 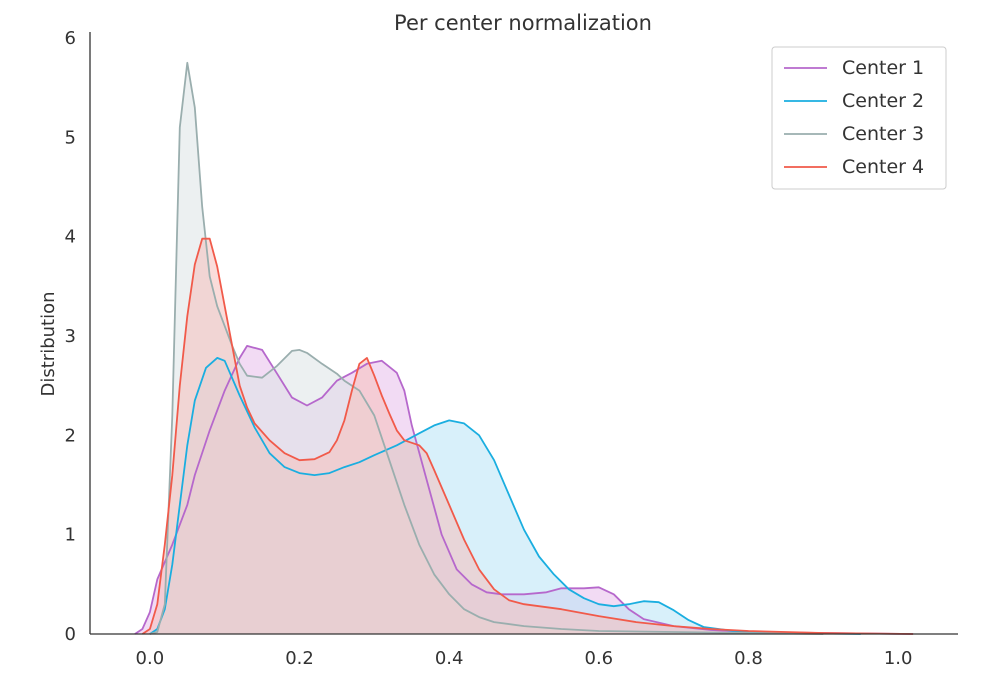 What do you see at coordinates (150, 658) in the screenshot?
I see `x-tick-label: 0.0` at bounding box center [150, 658].